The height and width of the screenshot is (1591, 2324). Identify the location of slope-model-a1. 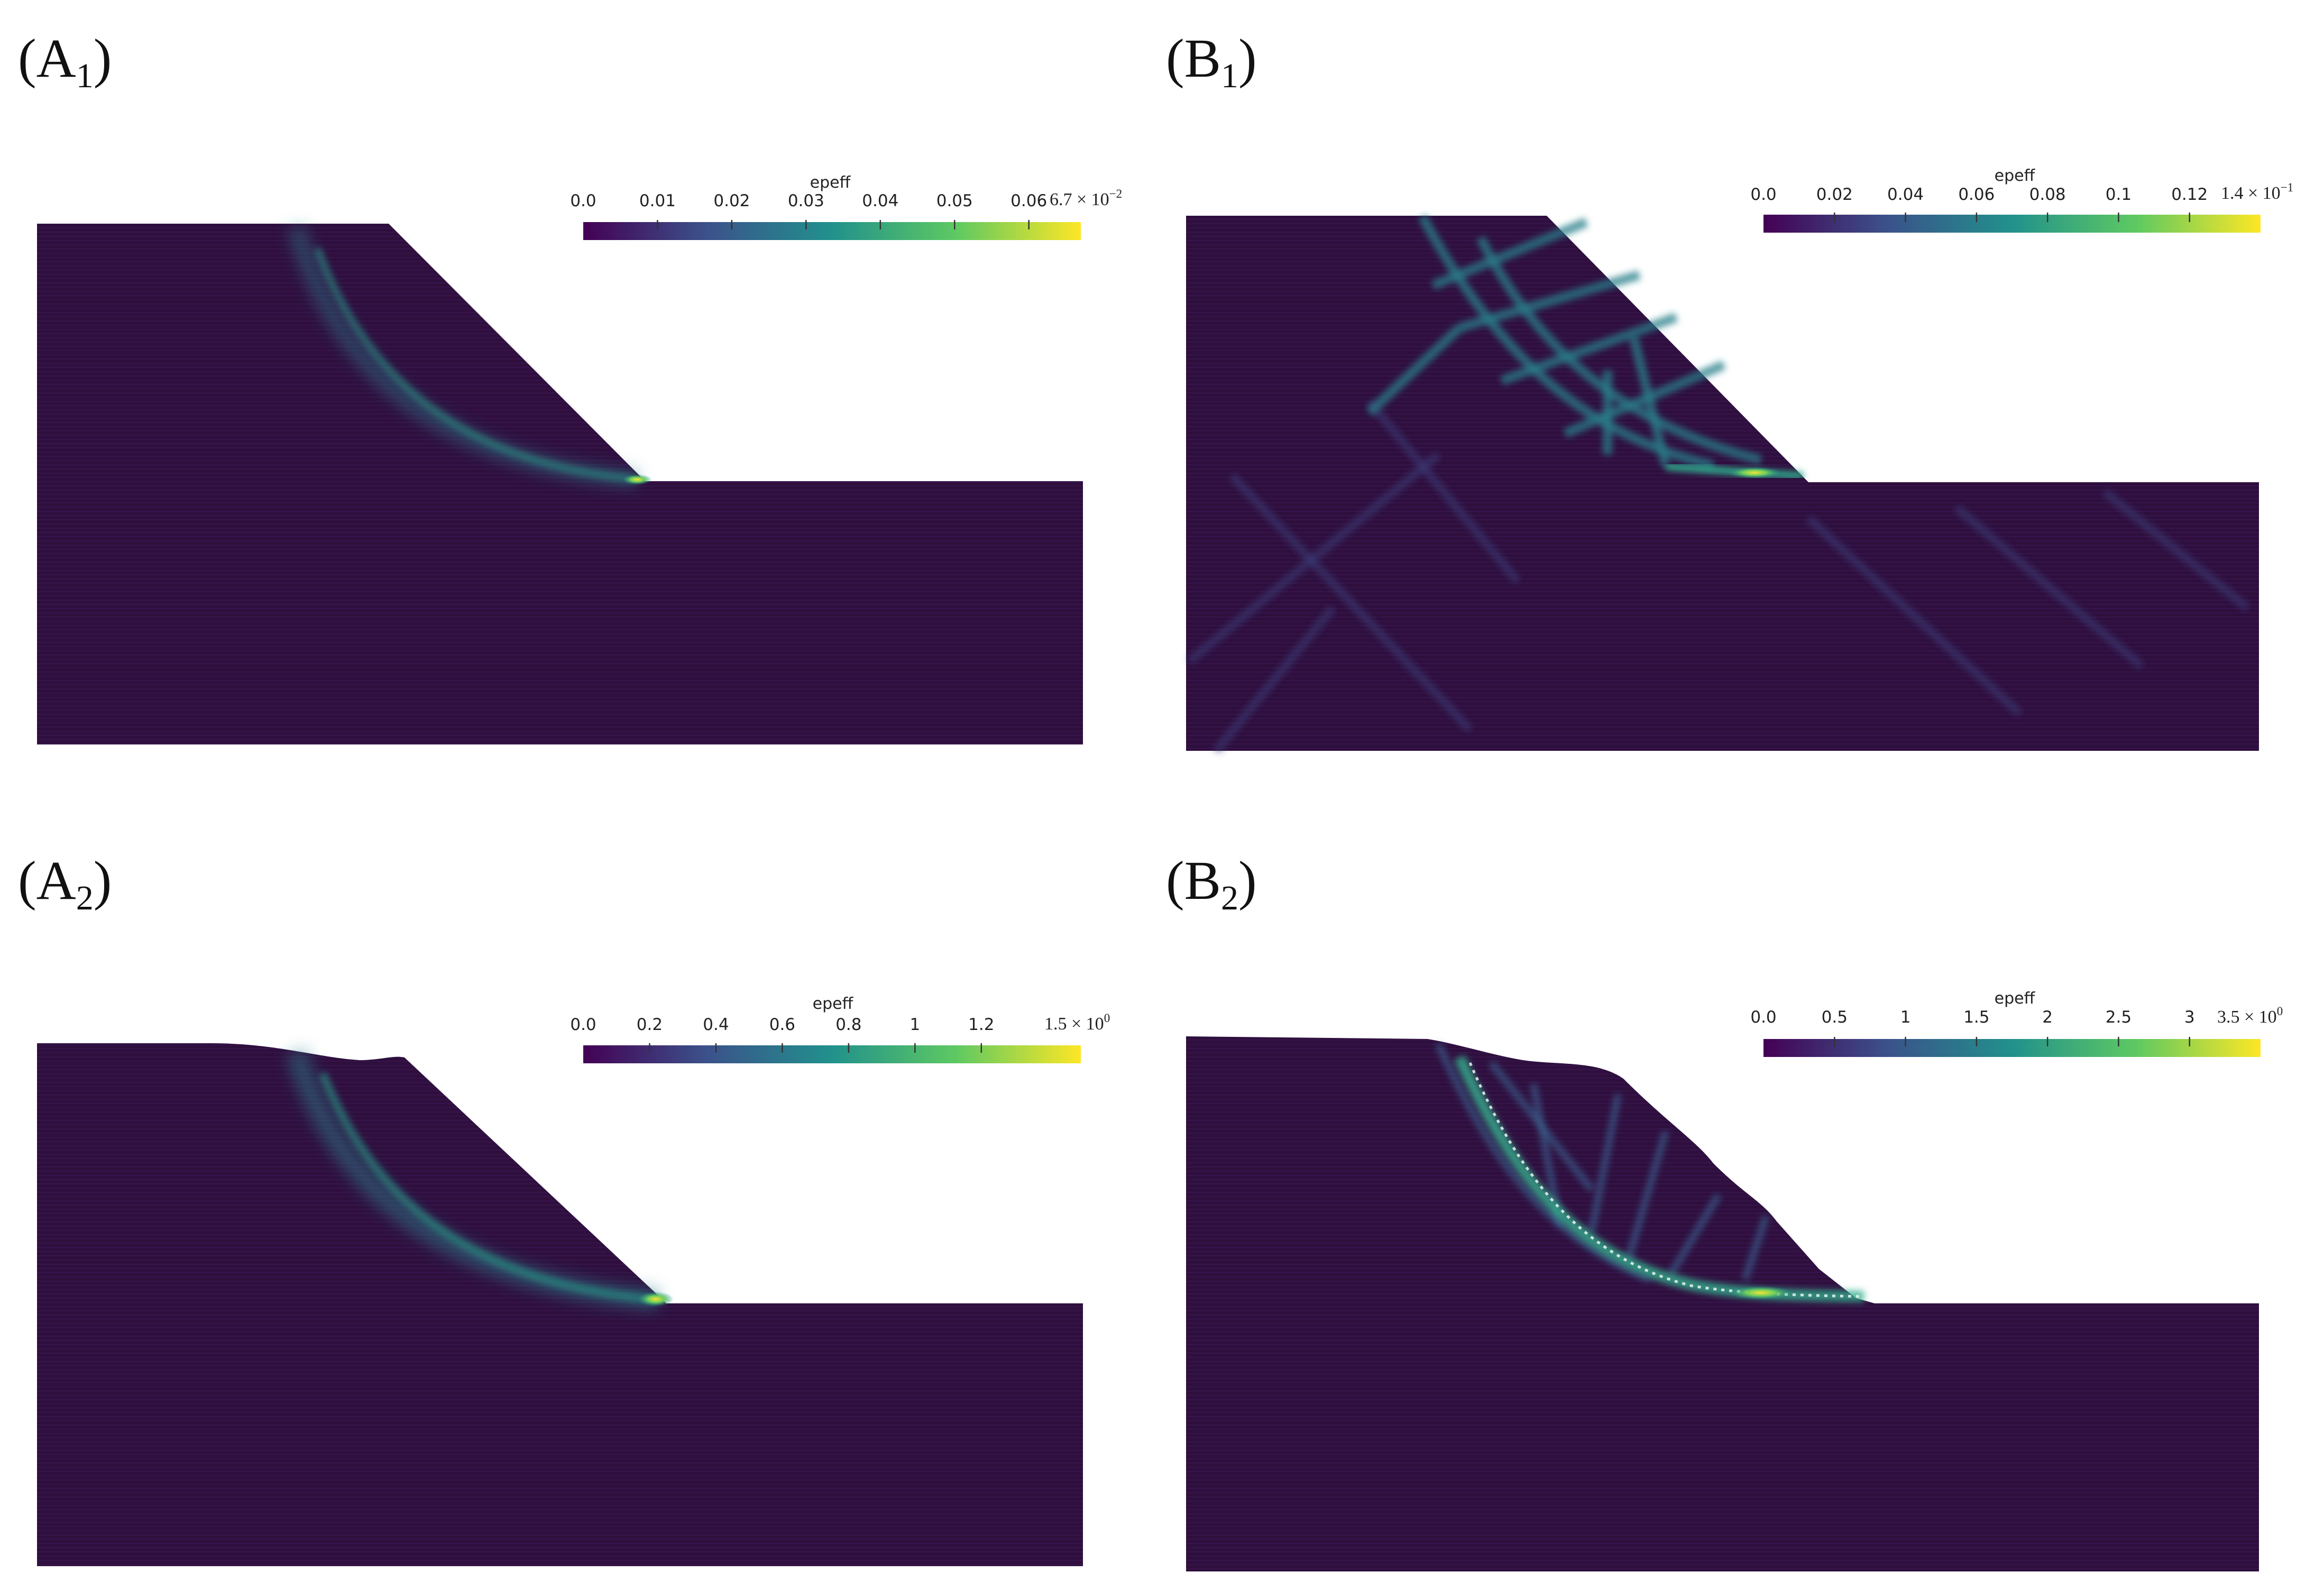
(560, 484).